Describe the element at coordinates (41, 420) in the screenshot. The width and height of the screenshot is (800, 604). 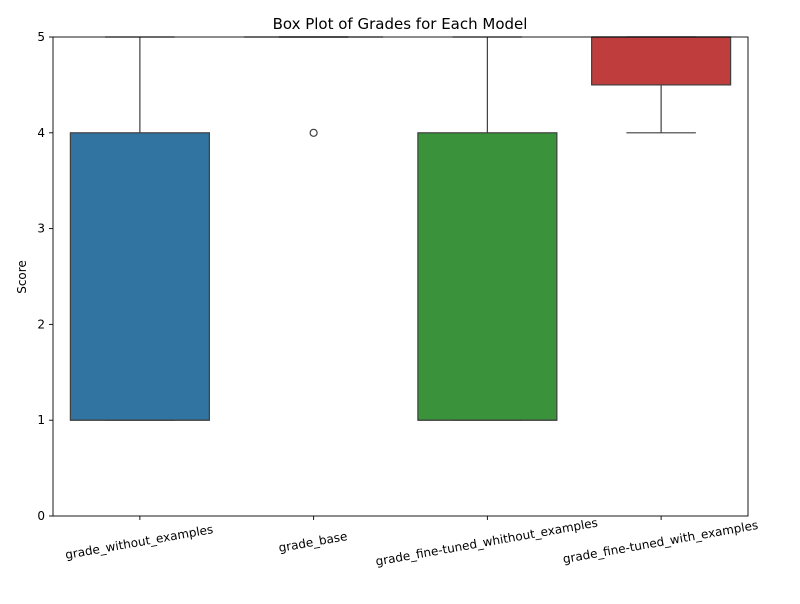
I see `y-tick-label: 1` at that location.